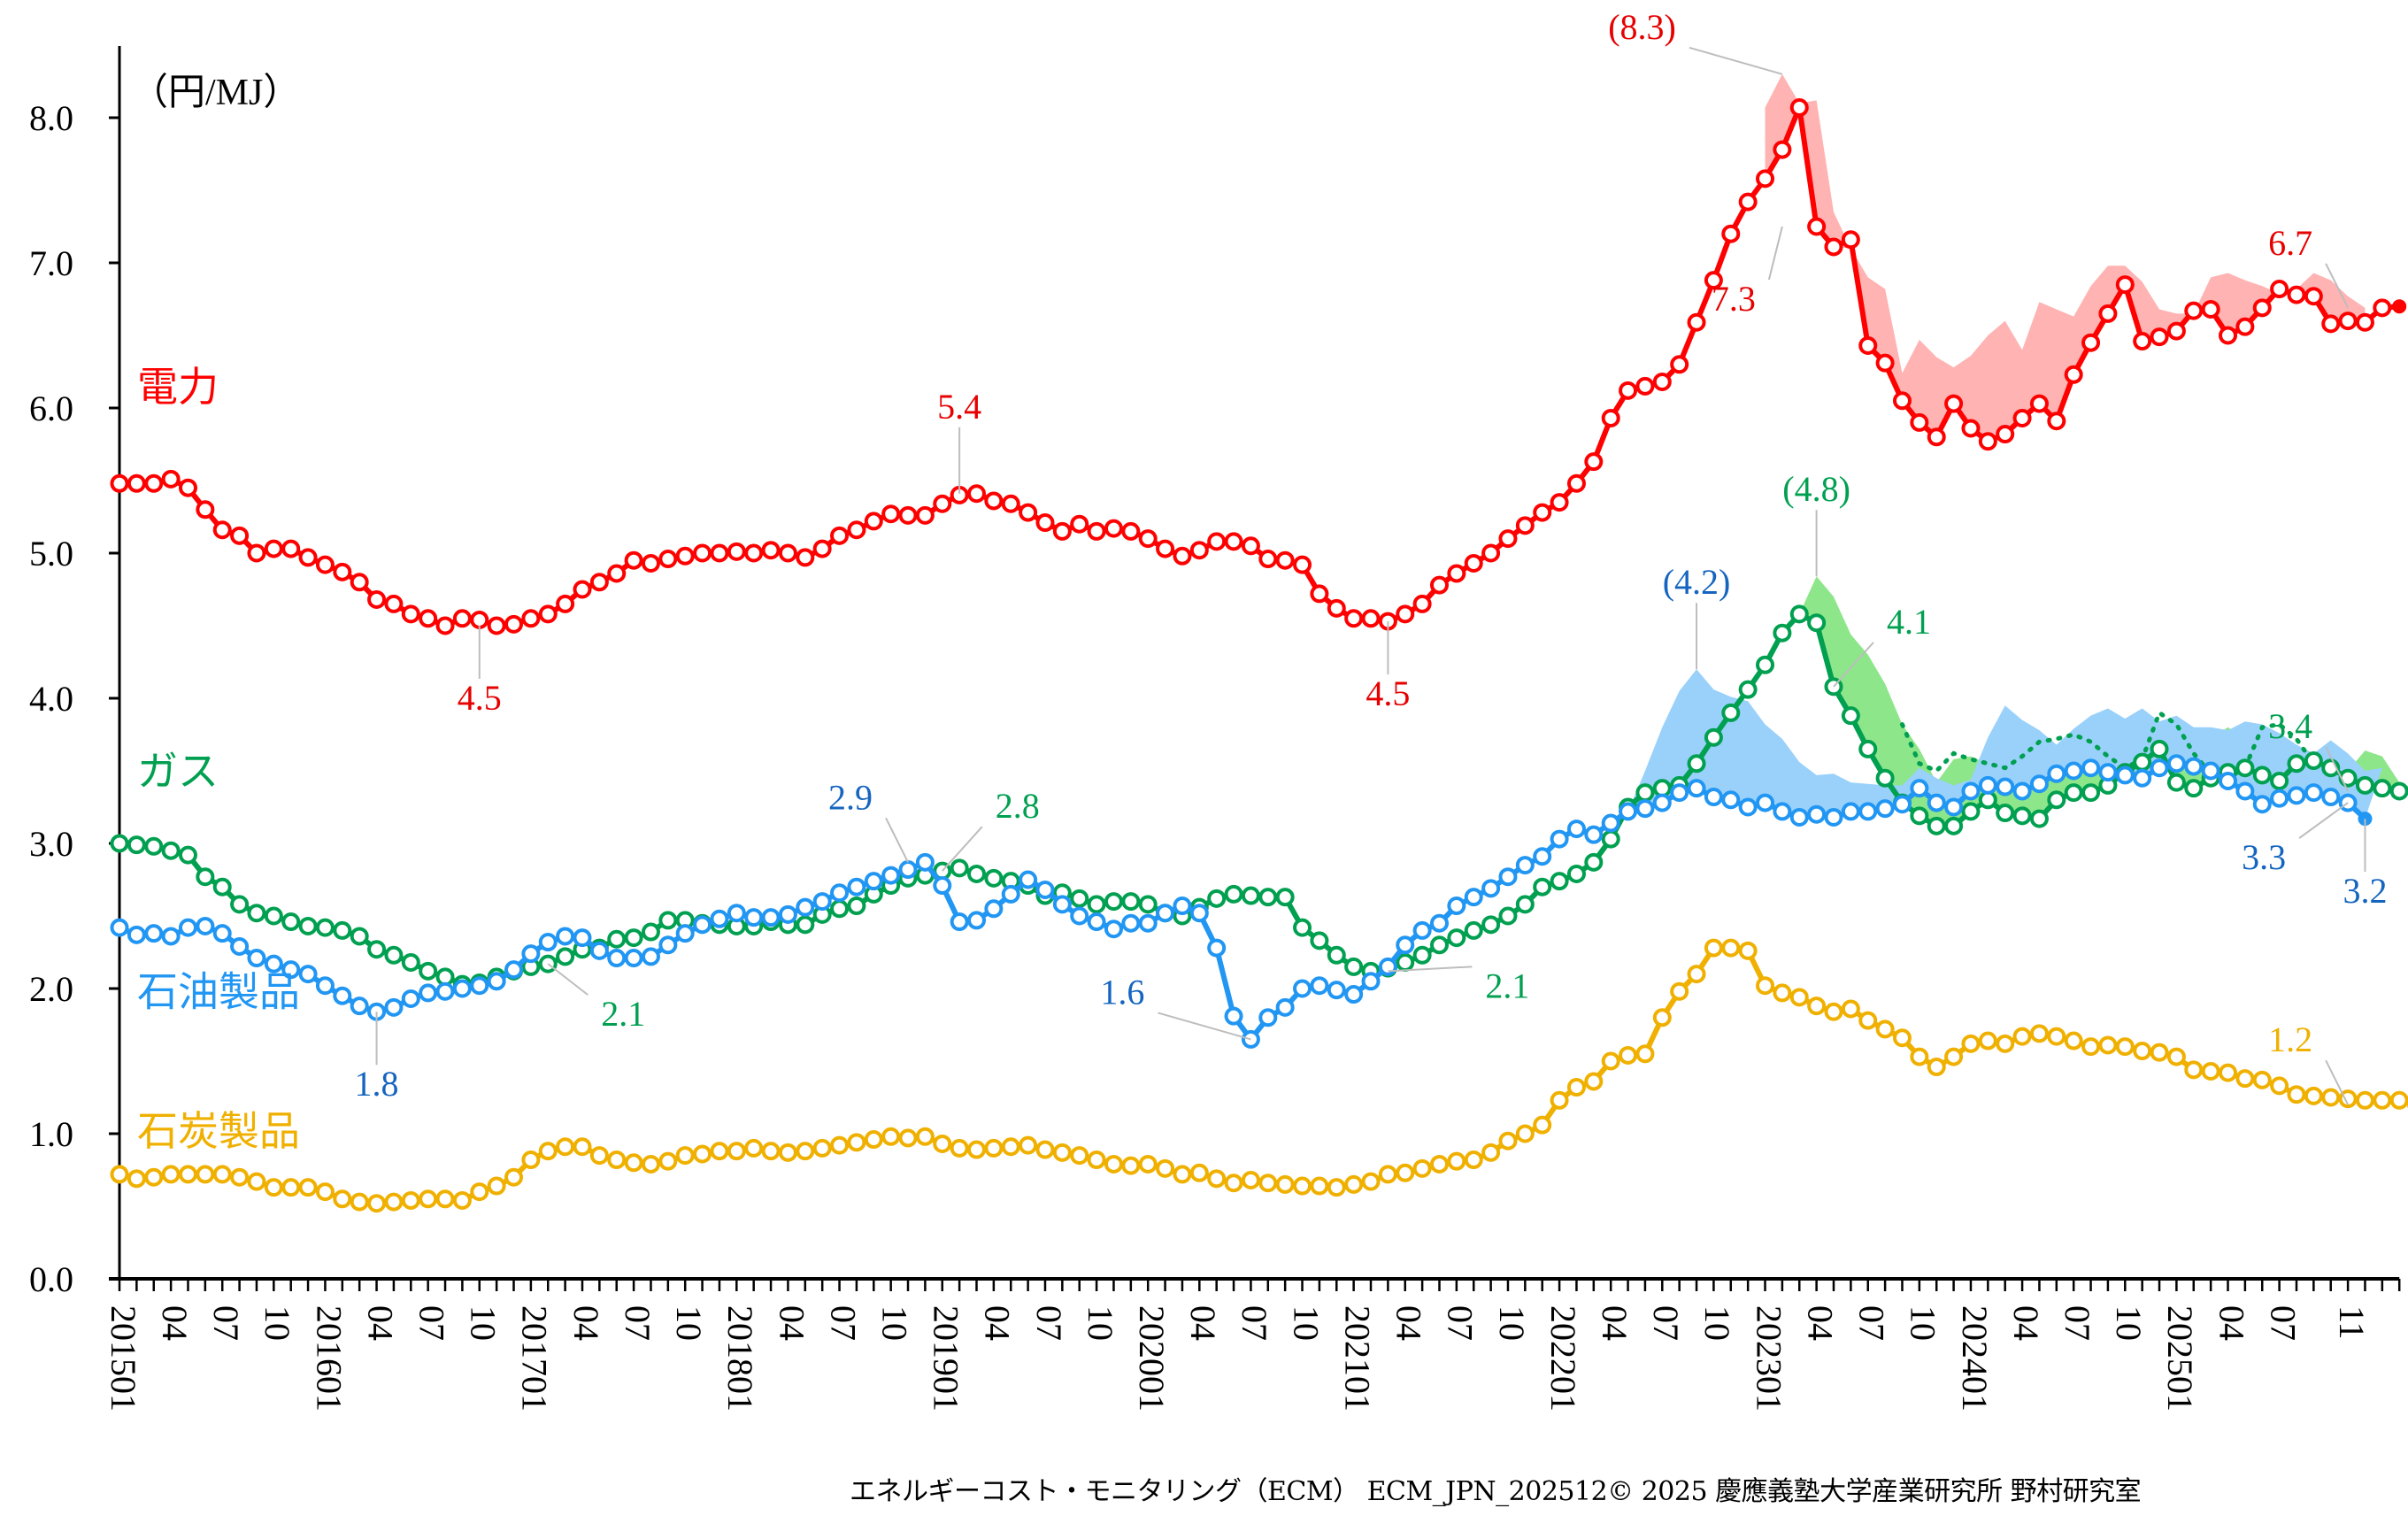 The height and width of the screenshot is (1516, 2408). What do you see at coordinates (2352, 1323) in the screenshot?
I see `x-tick-label: 11` at bounding box center [2352, 1323].